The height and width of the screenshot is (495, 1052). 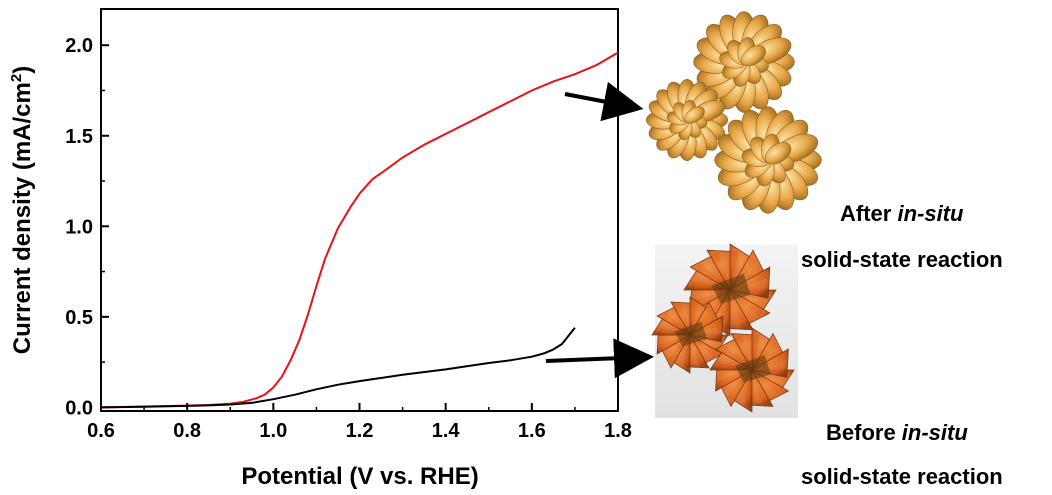 I want to click on x-axis-title: Potential (V vs. RHE), so click(x=359, y=476).